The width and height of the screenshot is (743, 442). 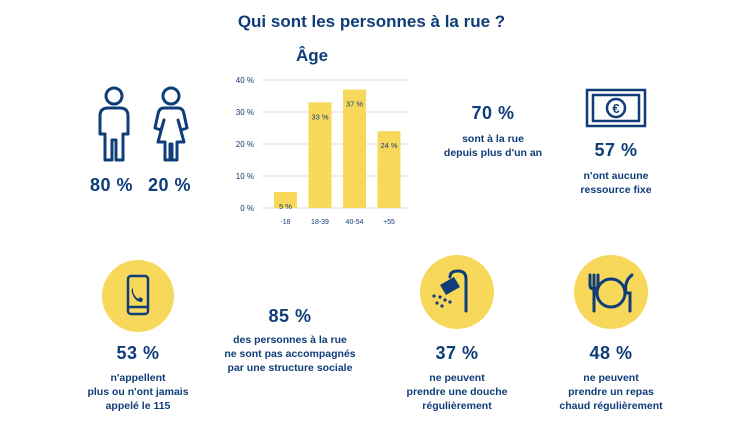 I want to click on woman-icon, so click(x=171, y=124).